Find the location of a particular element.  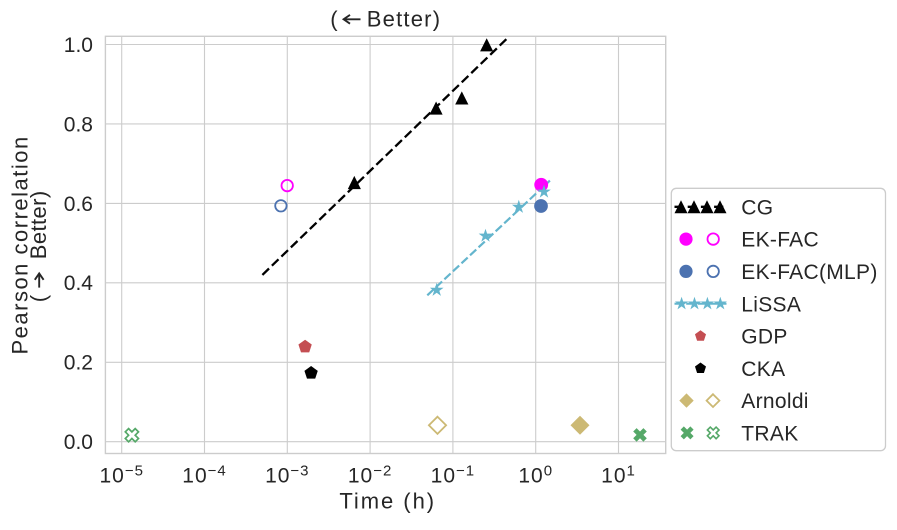

svg-text: 1.0 is located at coordinates (78, 45).